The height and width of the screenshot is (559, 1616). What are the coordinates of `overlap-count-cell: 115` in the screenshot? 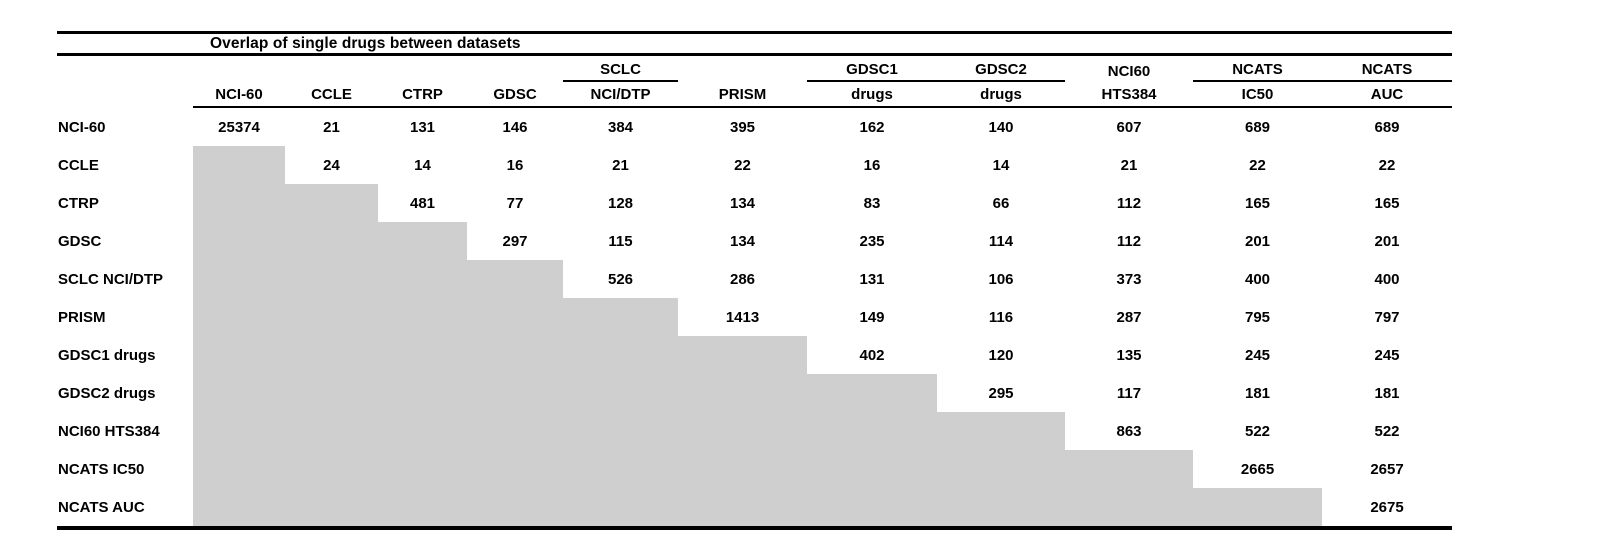 It's located at (620, 241).